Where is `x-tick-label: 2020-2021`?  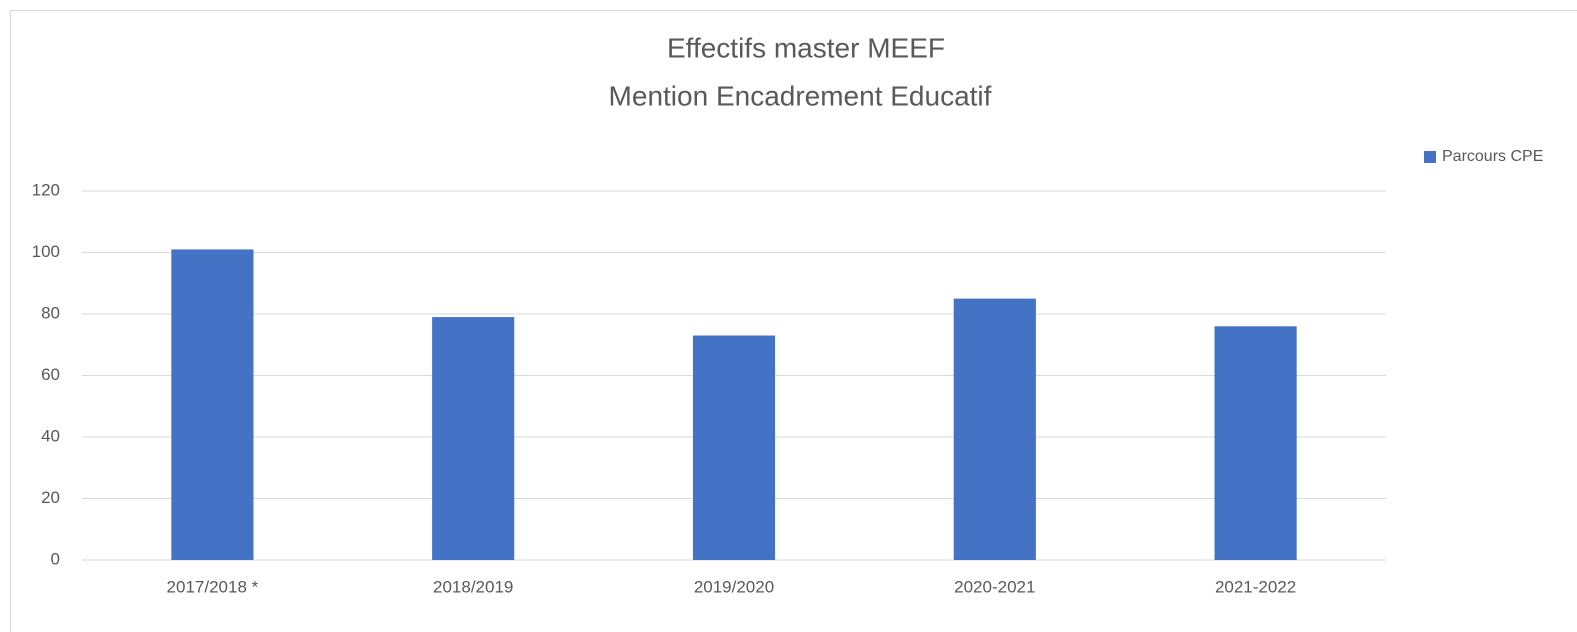 x-tick-label: 2020-2021 is located at coordinates (994, 586).